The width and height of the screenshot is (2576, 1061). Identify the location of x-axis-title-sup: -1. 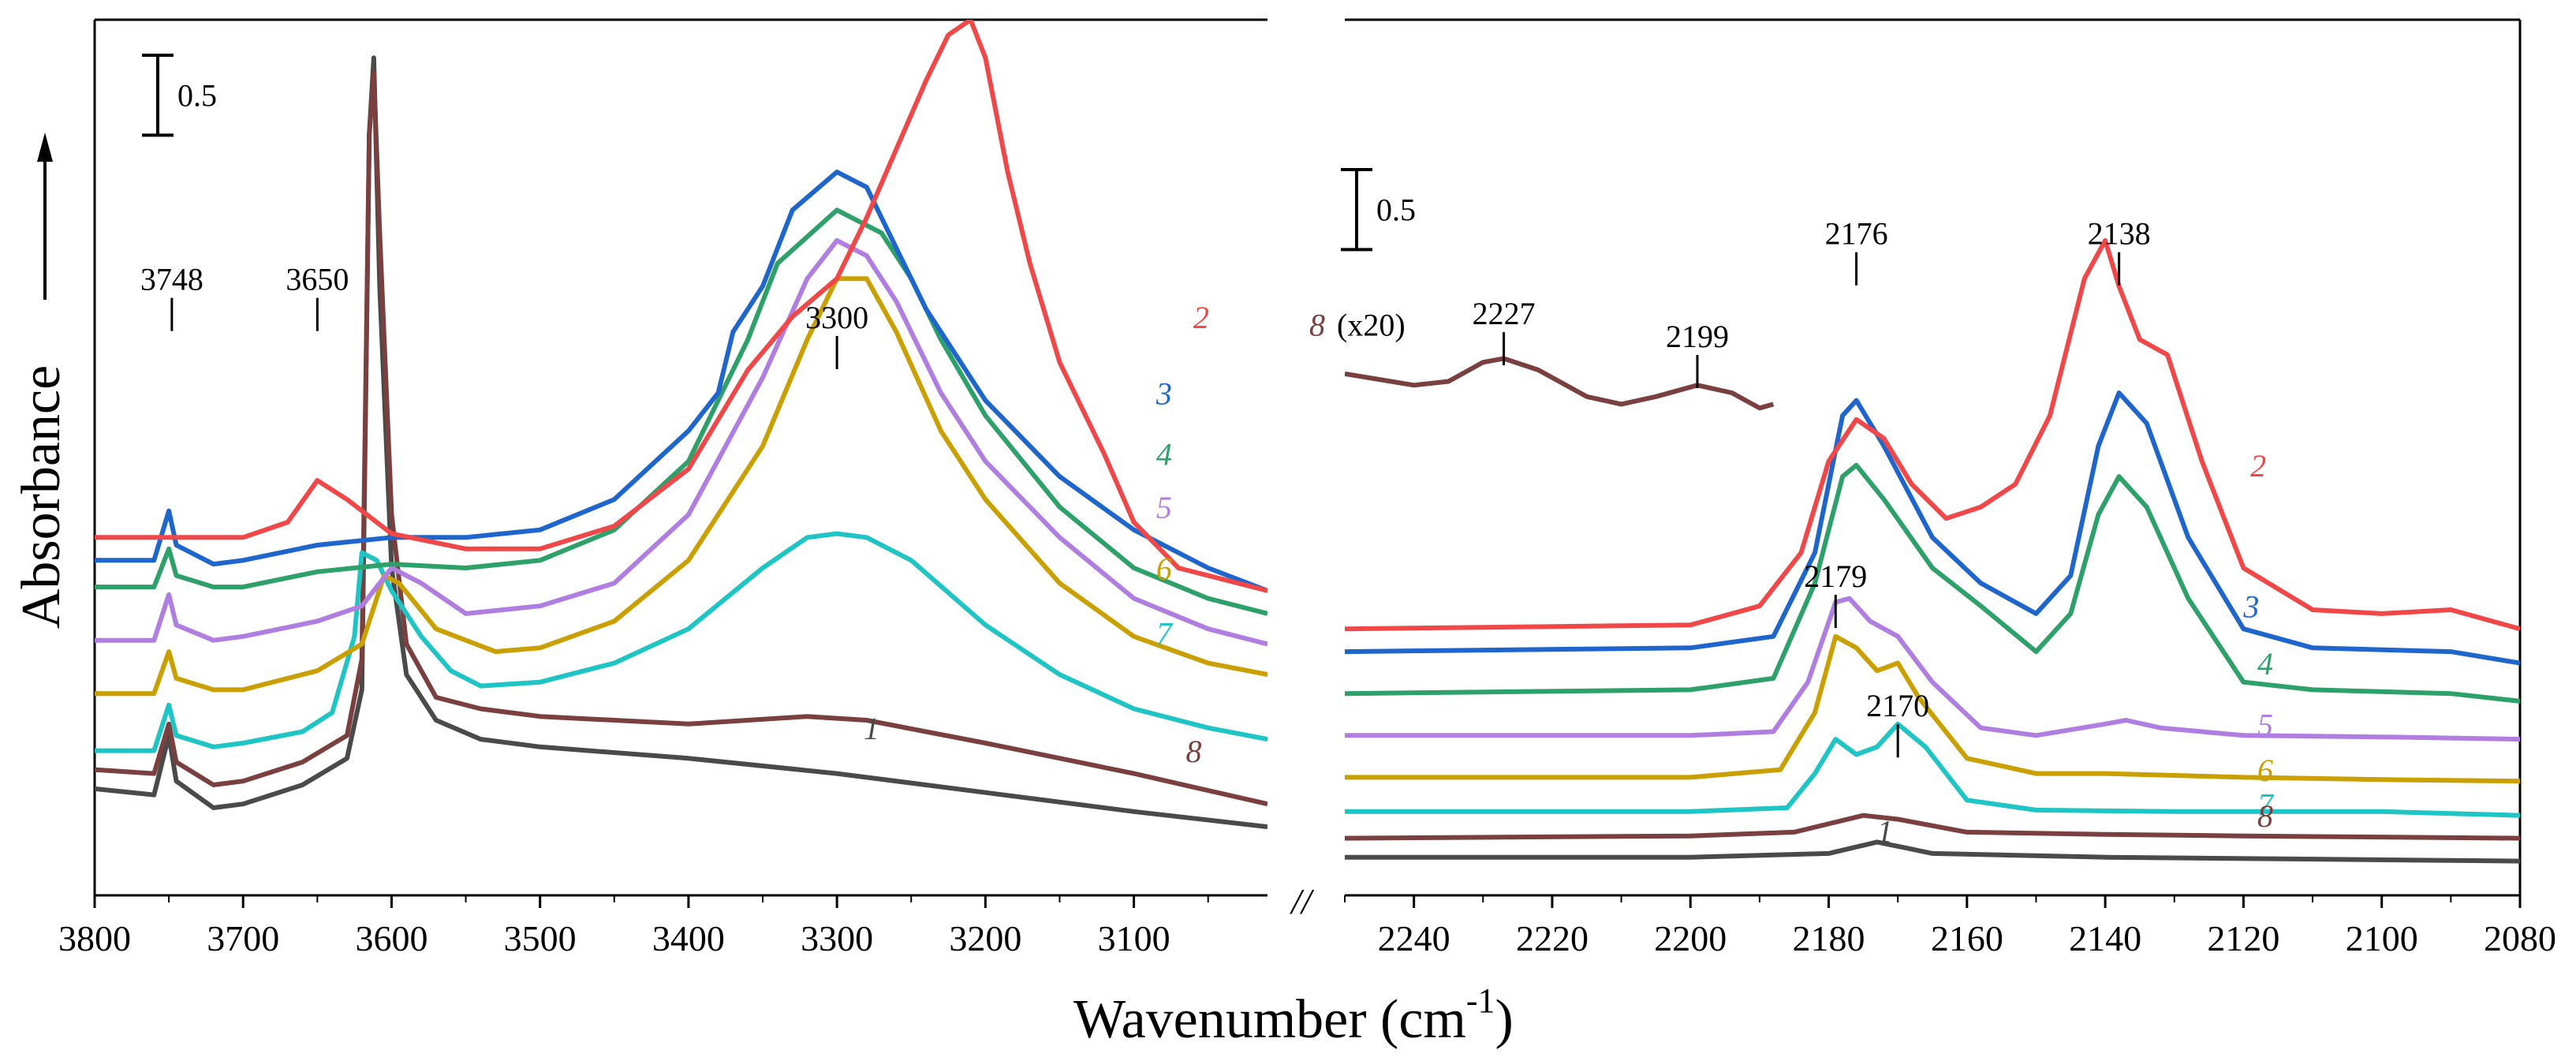
(1480, 1000).